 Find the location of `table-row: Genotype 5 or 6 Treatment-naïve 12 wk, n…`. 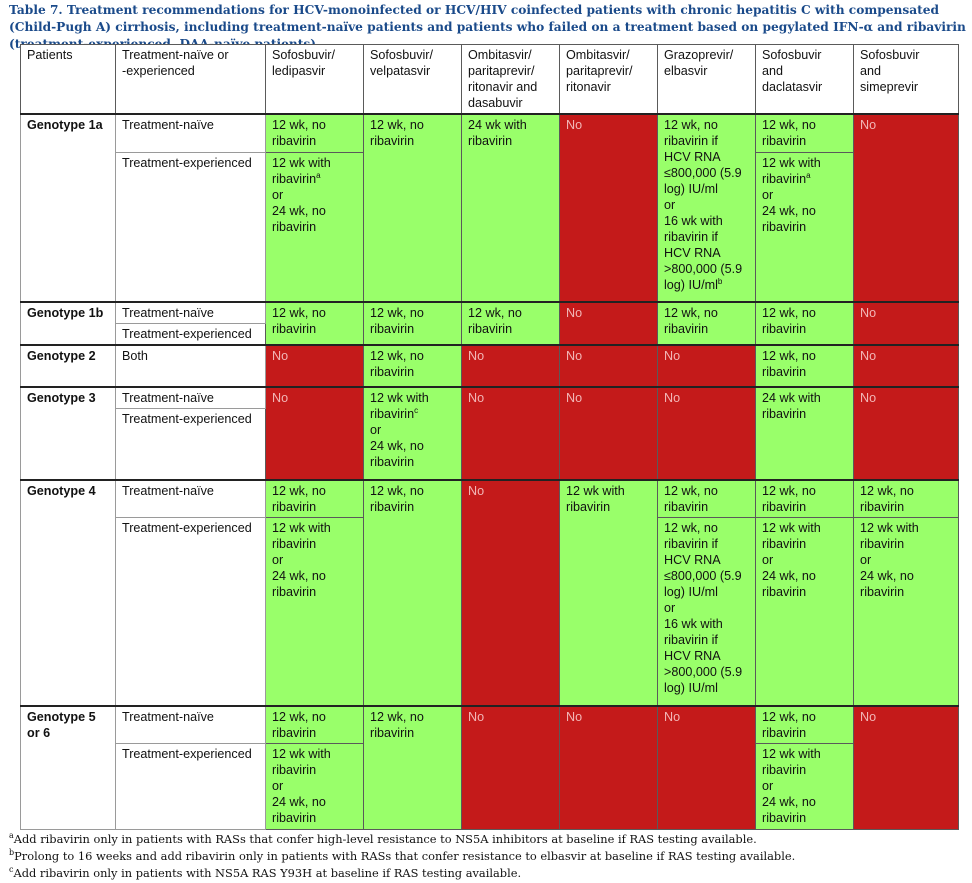

table-row: Genotype 5 or 6 Treatment-naïve 12 wk, n… is located at coordinates (489, 767).